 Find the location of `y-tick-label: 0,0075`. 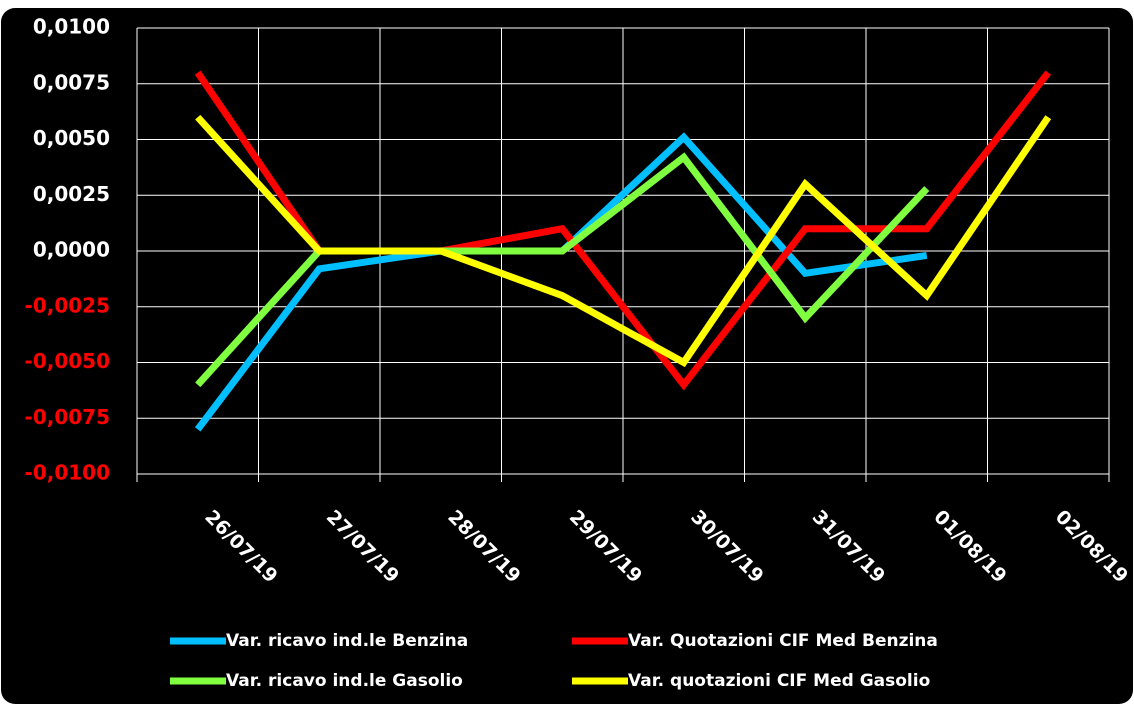

y-tick-label: 0,0075 is located at coordinates (71, 82).